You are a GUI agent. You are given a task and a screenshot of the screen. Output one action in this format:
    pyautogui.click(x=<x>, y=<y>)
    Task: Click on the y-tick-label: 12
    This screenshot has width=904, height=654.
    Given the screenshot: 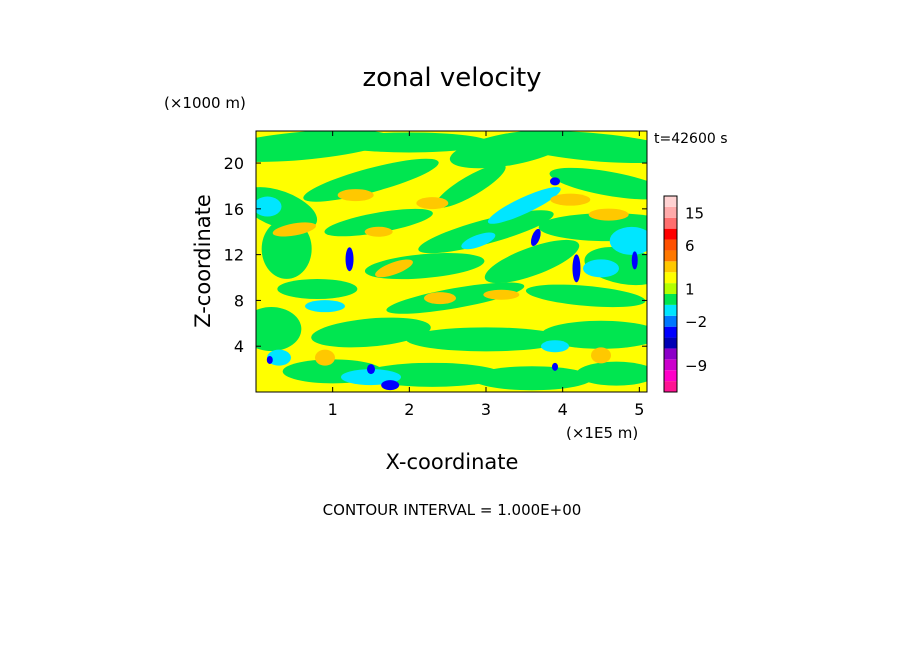 What is the action you would take?
    pyautogui.click(x=234, y=255)
    